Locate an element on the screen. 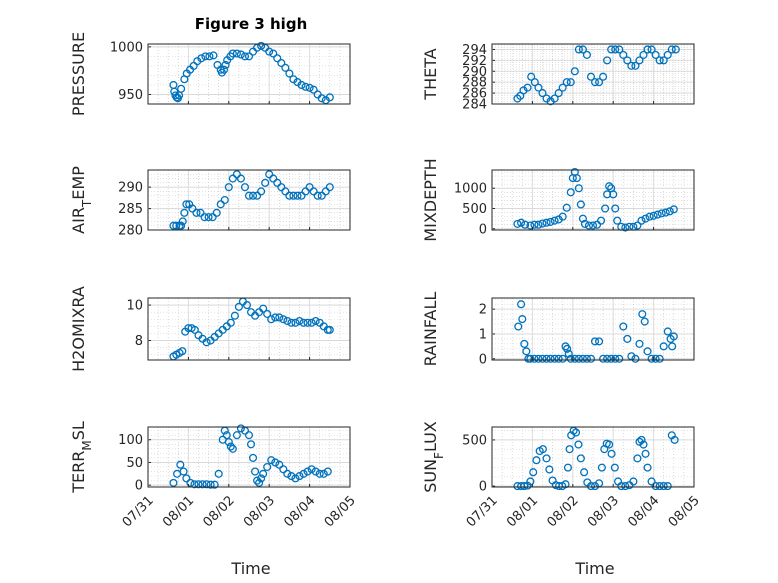  y-tick-label: 10 is located at coordinates (134, 306).